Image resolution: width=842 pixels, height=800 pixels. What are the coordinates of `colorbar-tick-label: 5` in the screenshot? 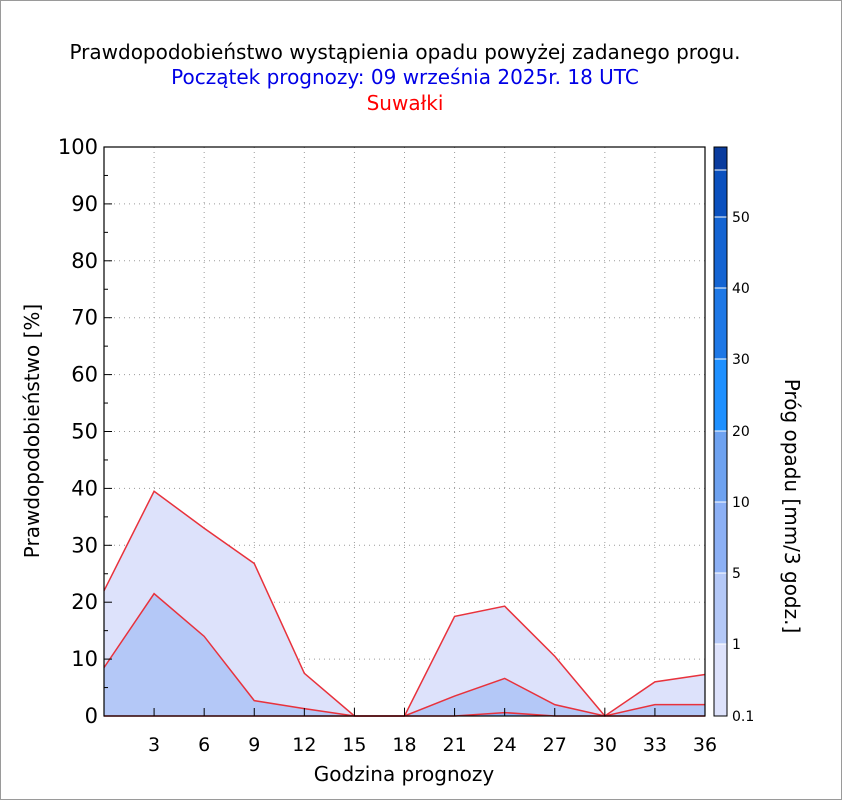 It's located at (736, 574).